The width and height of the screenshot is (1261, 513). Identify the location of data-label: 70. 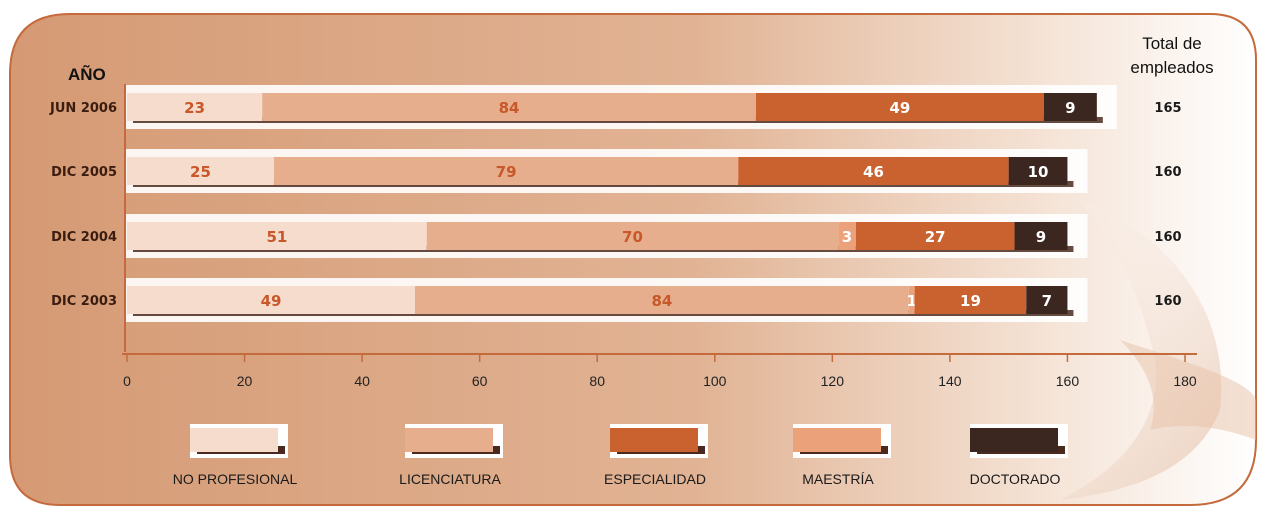
(632, 237).